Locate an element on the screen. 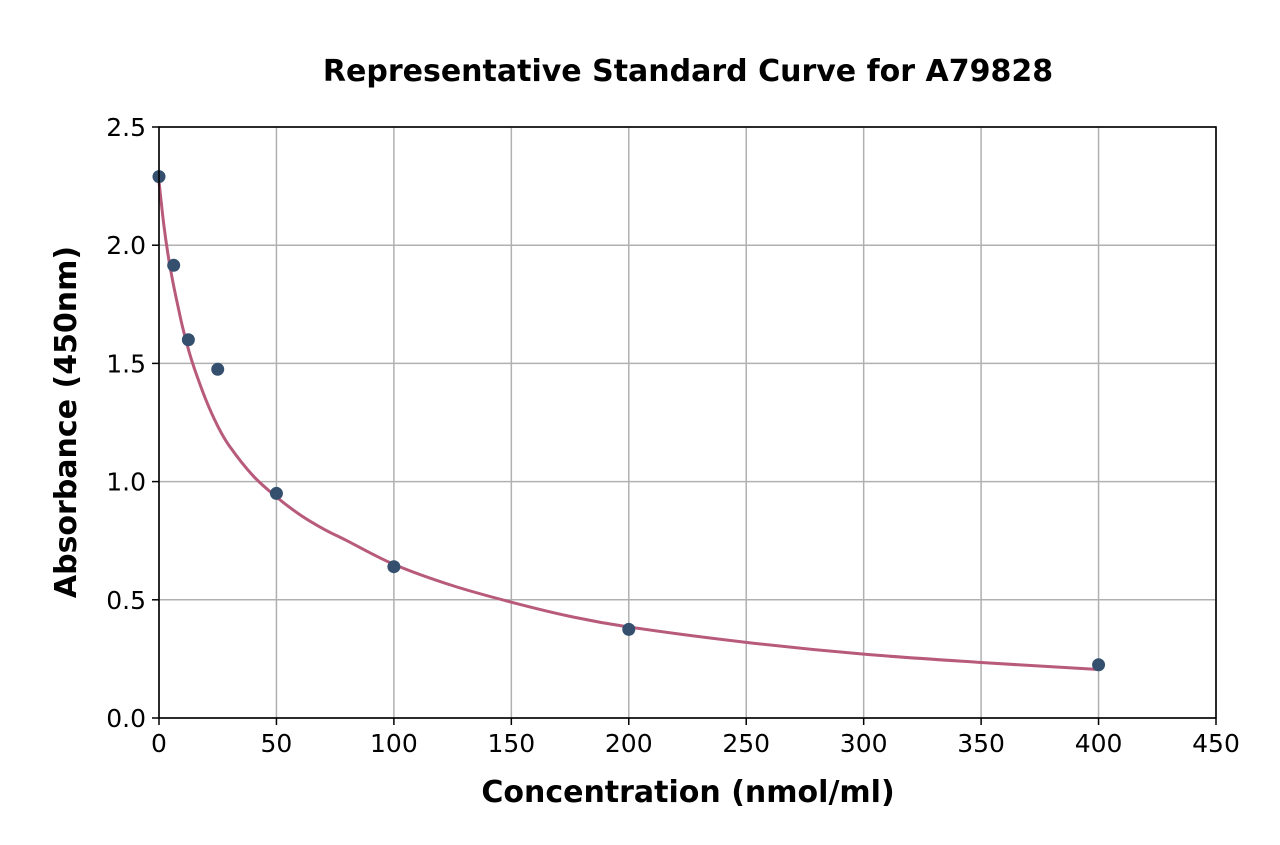  x-tick-label: 300 is located at coordinates (864, 743).